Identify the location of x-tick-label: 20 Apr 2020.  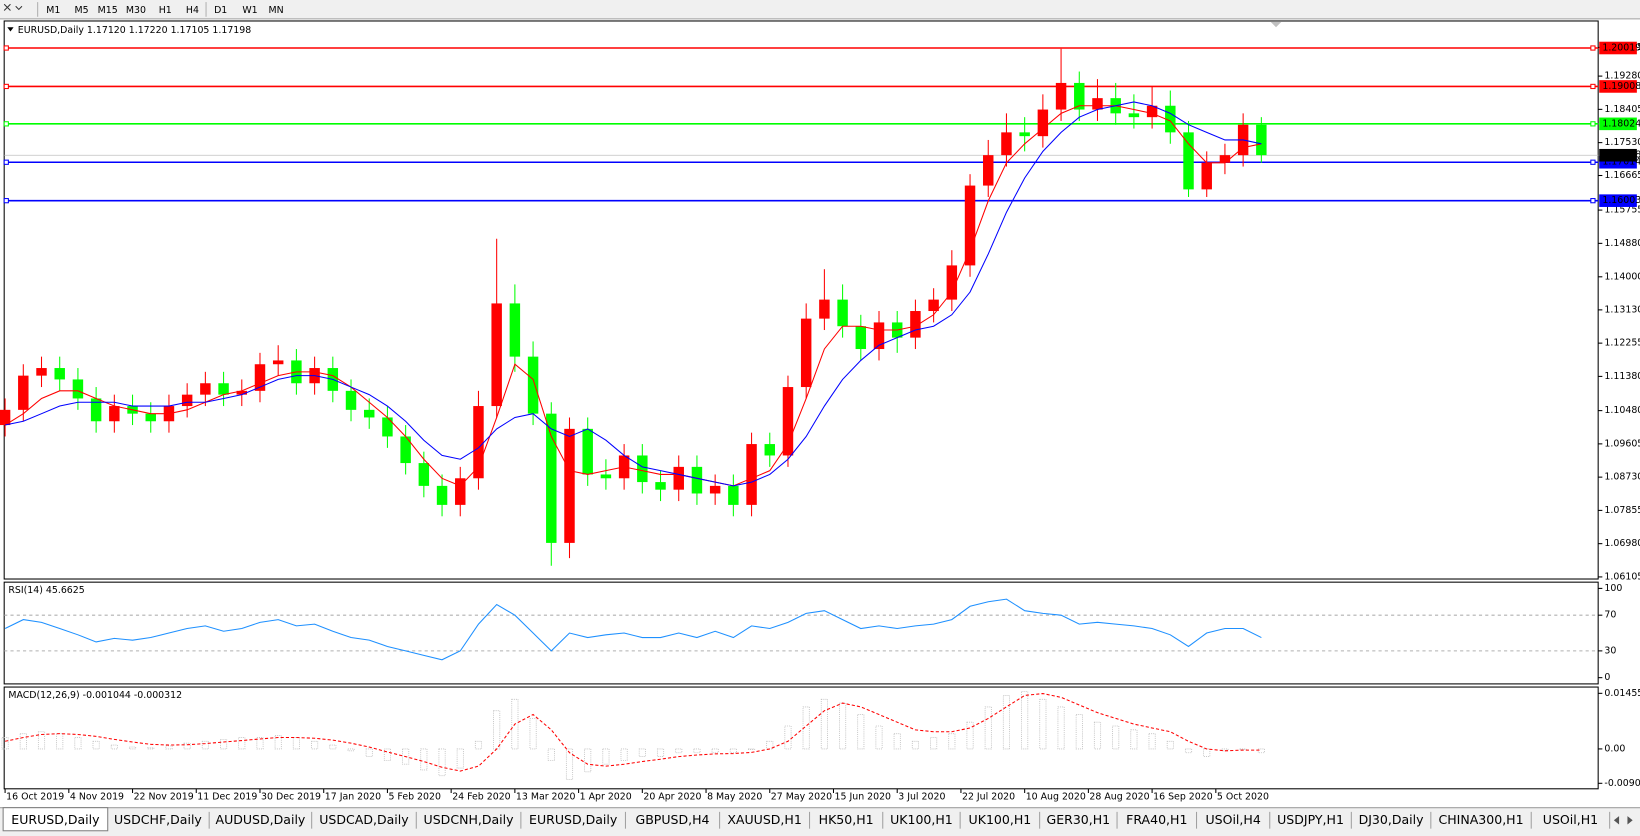
(672, 797).